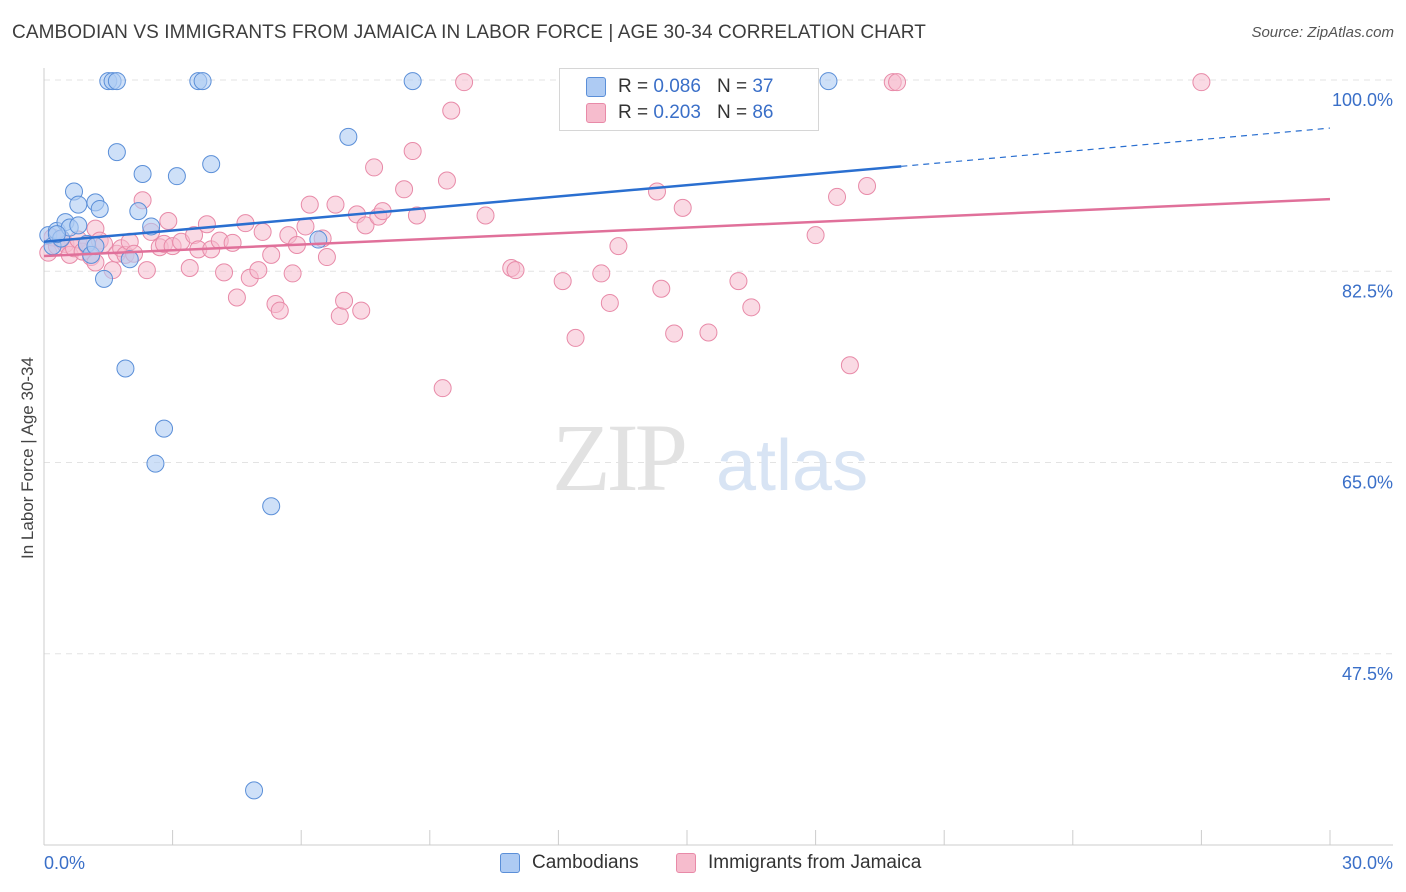 Image resolution: width=1406 pixels, height=892 pixels. Describe the element at coordinates (677, 112) in the screenshot. I see `legend-r-value: 0.203` at that location.